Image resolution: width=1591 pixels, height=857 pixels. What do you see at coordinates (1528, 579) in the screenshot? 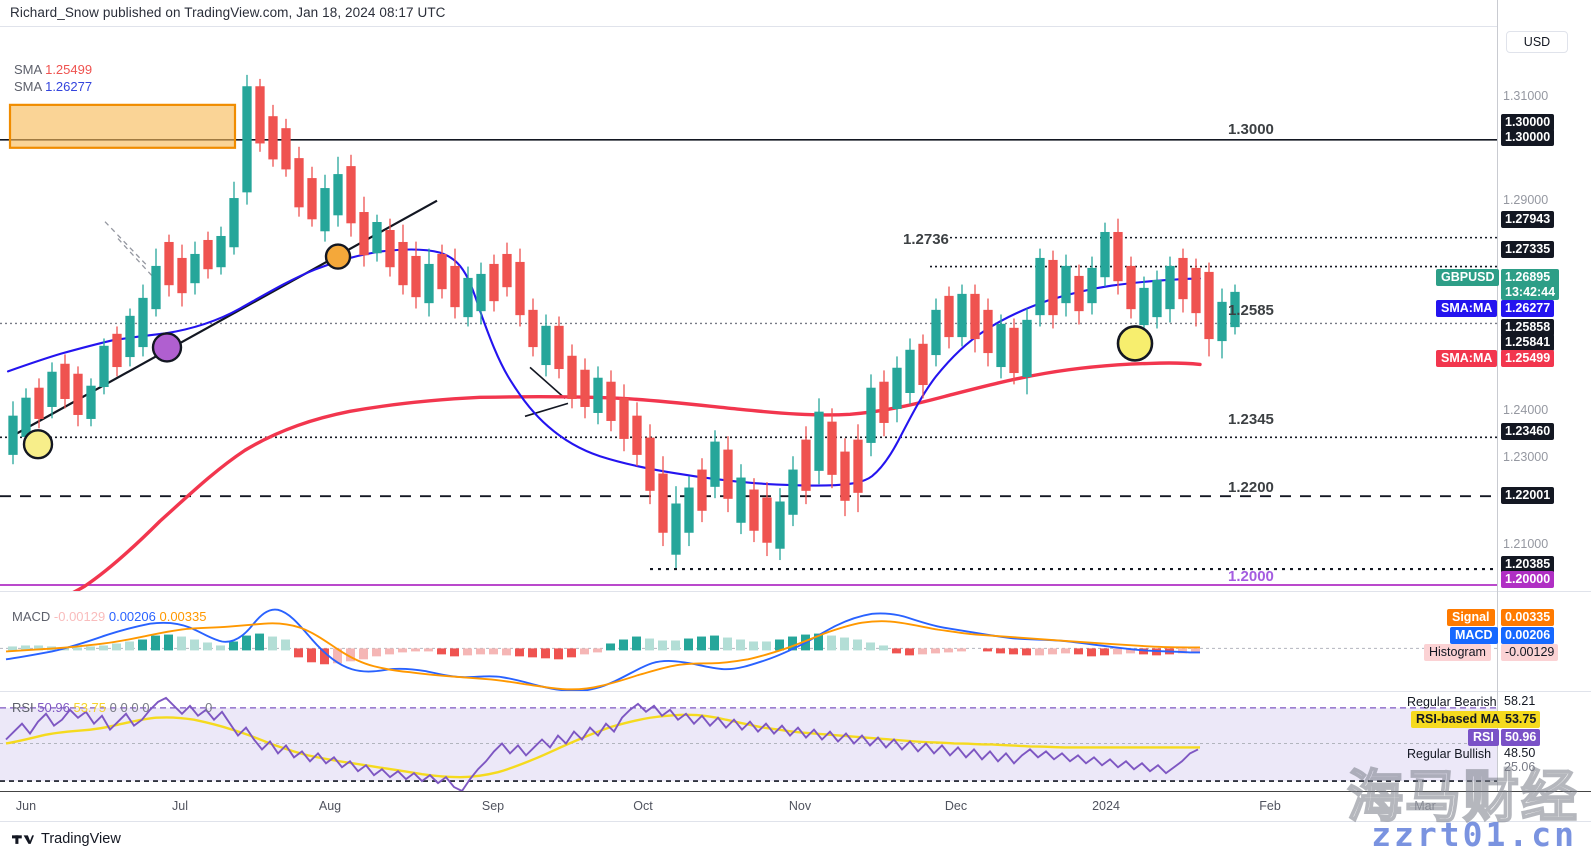
I see `axis-price-label: 1.20000` at bounding box center [1528, 579].